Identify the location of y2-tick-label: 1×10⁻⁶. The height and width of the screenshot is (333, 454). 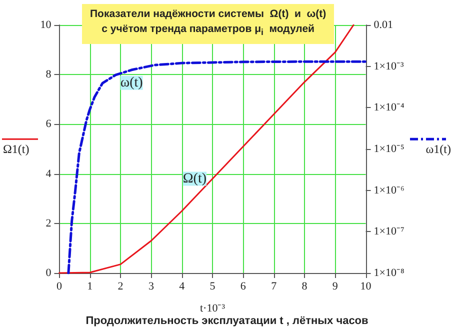
(389, 190).